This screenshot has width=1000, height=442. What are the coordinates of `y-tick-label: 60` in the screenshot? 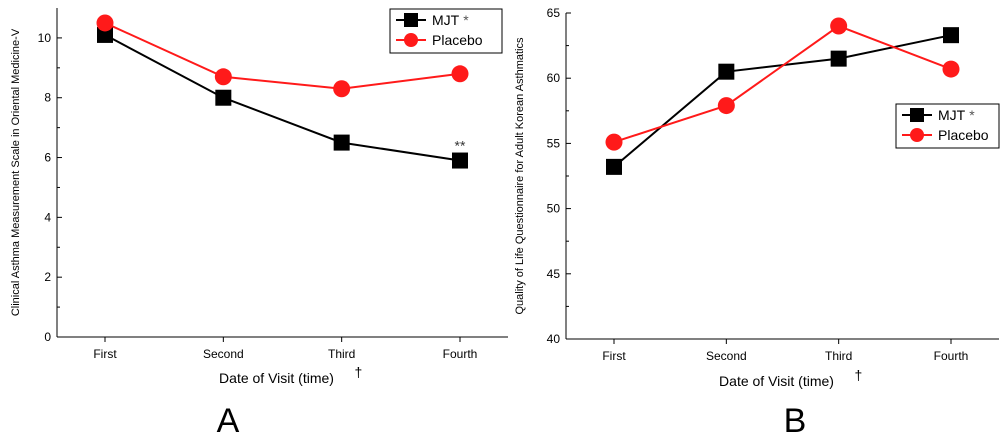 It's located at (554, 78).